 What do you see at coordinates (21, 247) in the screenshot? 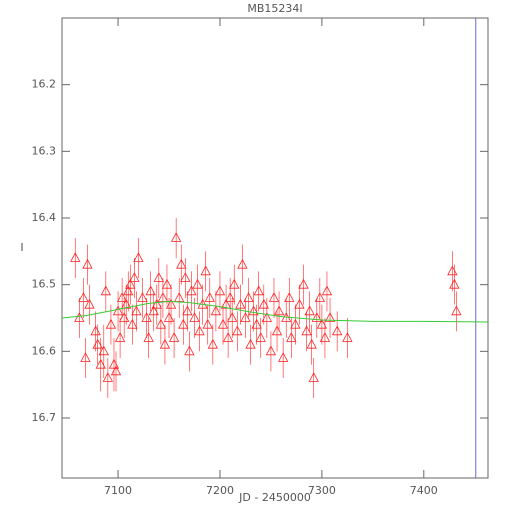
I see `y-axis-label: I` at bounding box center [21, 247].